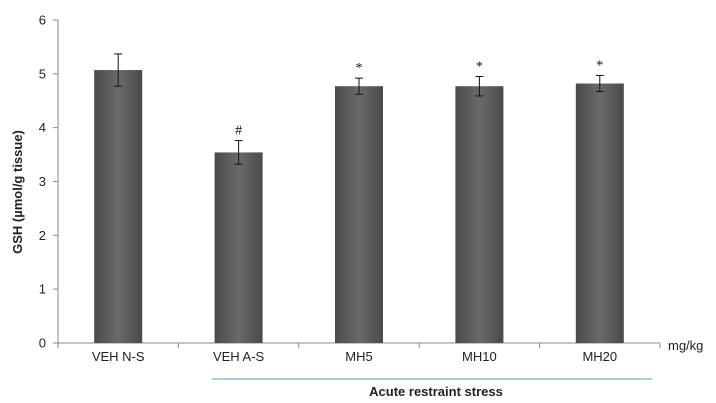 The width and height of the screenshot is (716, 403). I want to click on group-label: Acute restraint stress, so click(436, 391).